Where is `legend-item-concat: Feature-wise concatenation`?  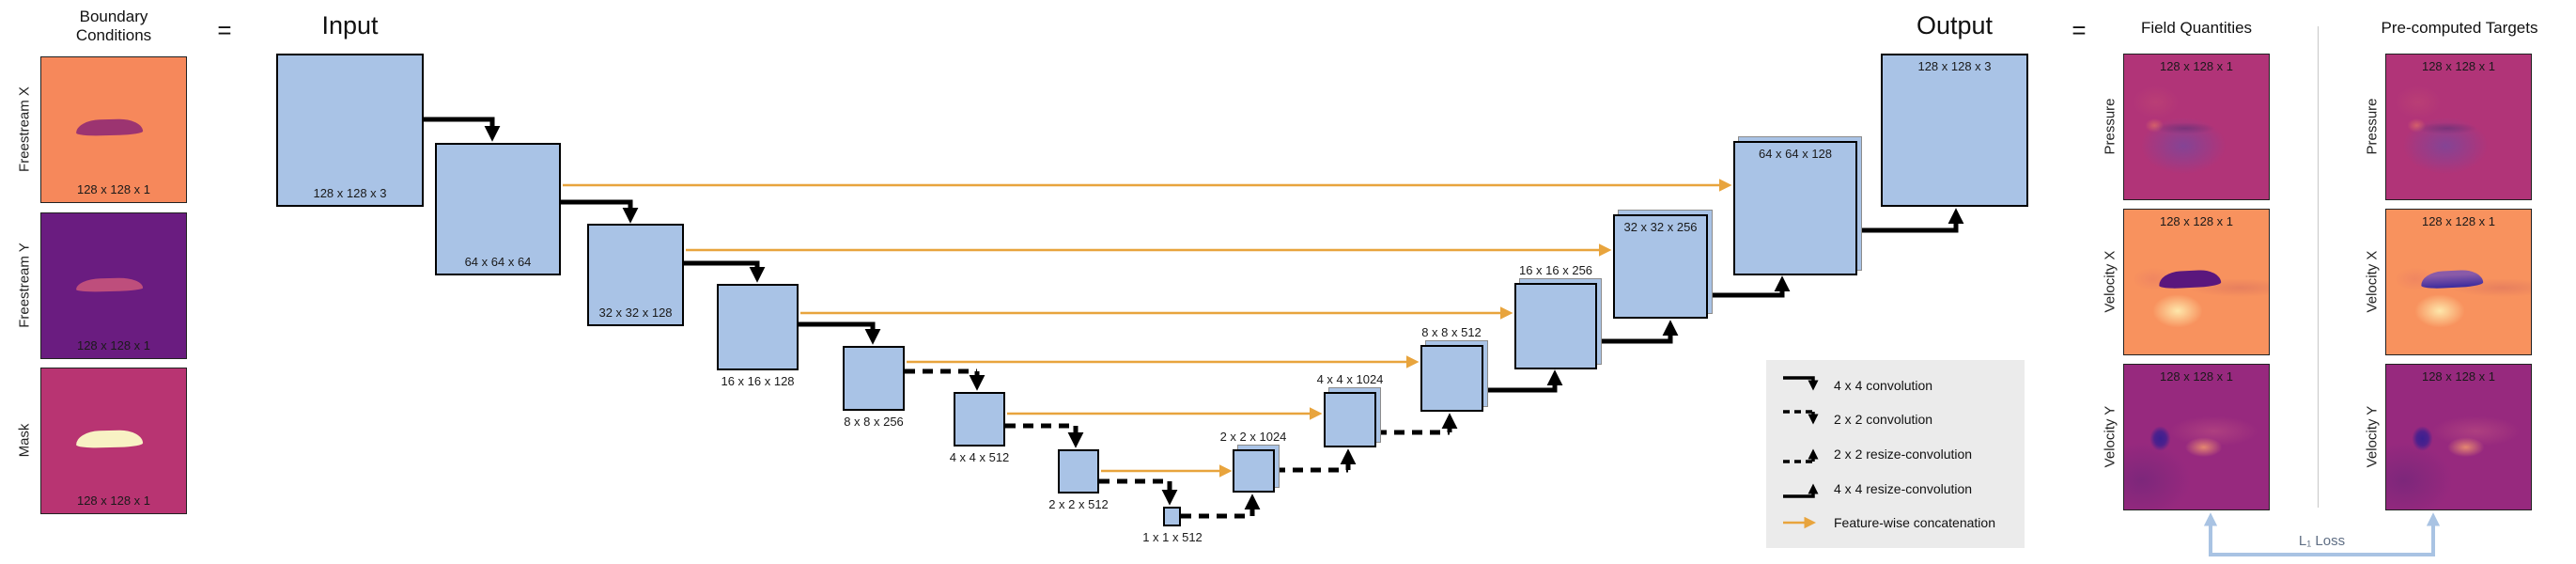
legend-item-concat: Feature-wise concatenation is located at coordinates (1895, 523).